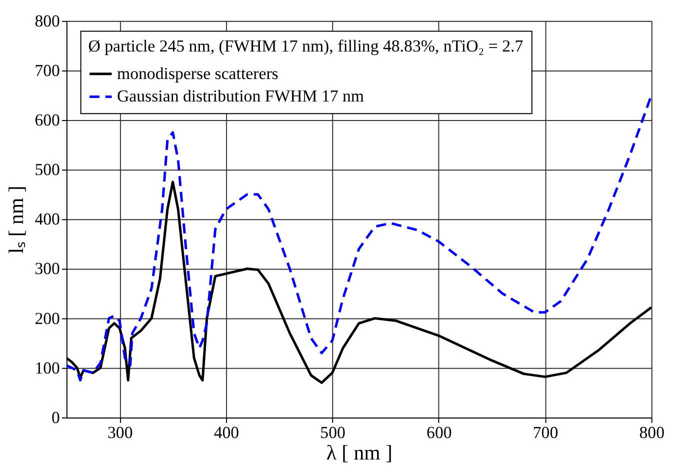  I want to click on legend-label: Gaussian distribution FWHM 17 nm, so click(240, 96).